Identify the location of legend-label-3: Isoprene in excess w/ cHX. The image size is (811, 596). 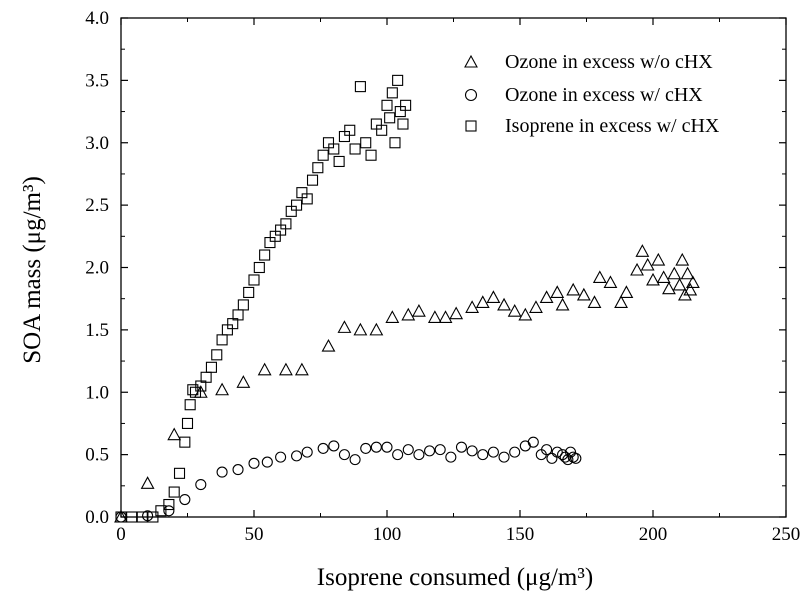
(612, 126).